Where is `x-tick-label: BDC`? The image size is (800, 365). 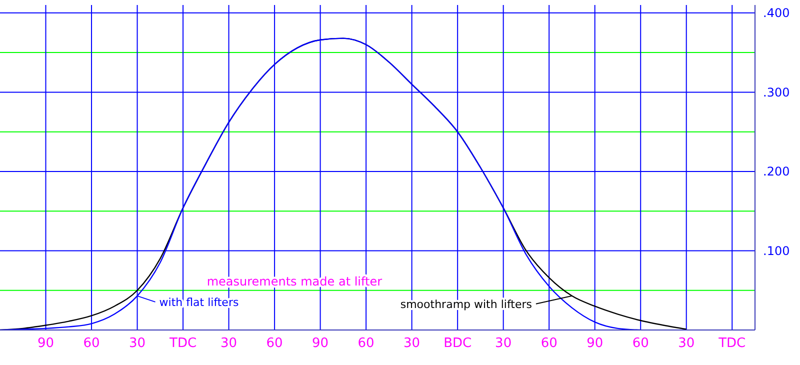 x-tick-label: BDC is located at coordinates (458, 344).